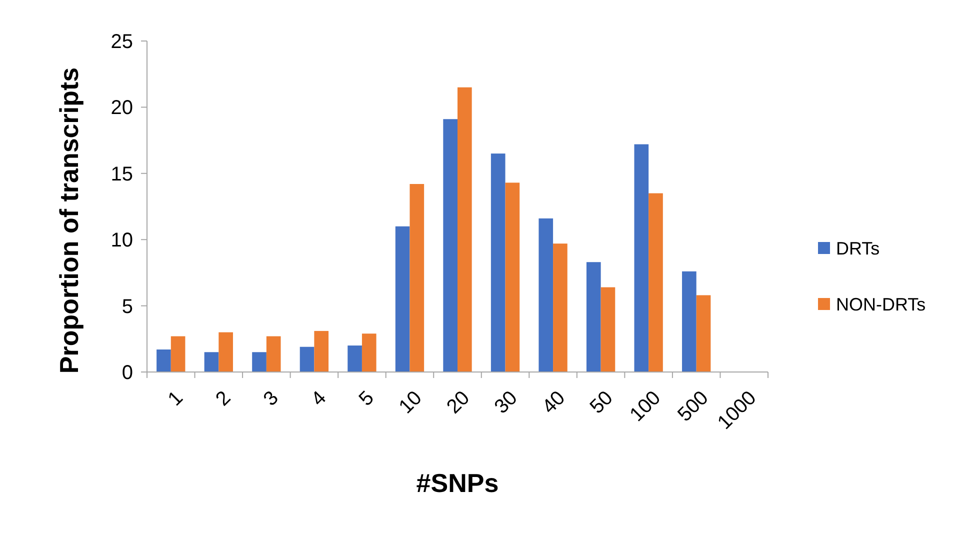  I want to click on x-tick-label: 40, so click(554, 402).